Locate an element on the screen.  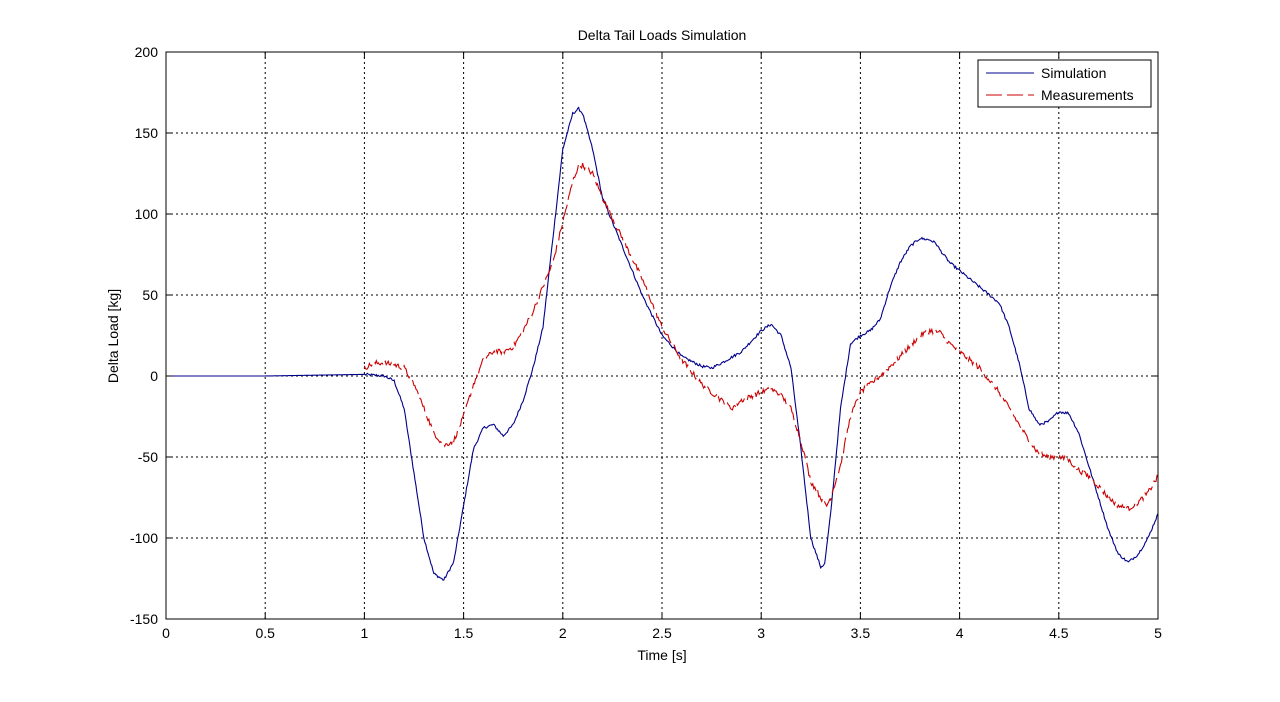
legend-label-measurements: Measurements is located at coordinates (1087, 95).